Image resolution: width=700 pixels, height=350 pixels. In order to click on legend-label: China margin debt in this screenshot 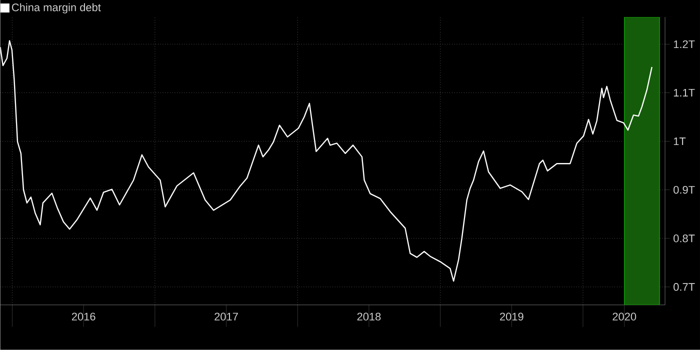, I will do `click(56, 8)`.